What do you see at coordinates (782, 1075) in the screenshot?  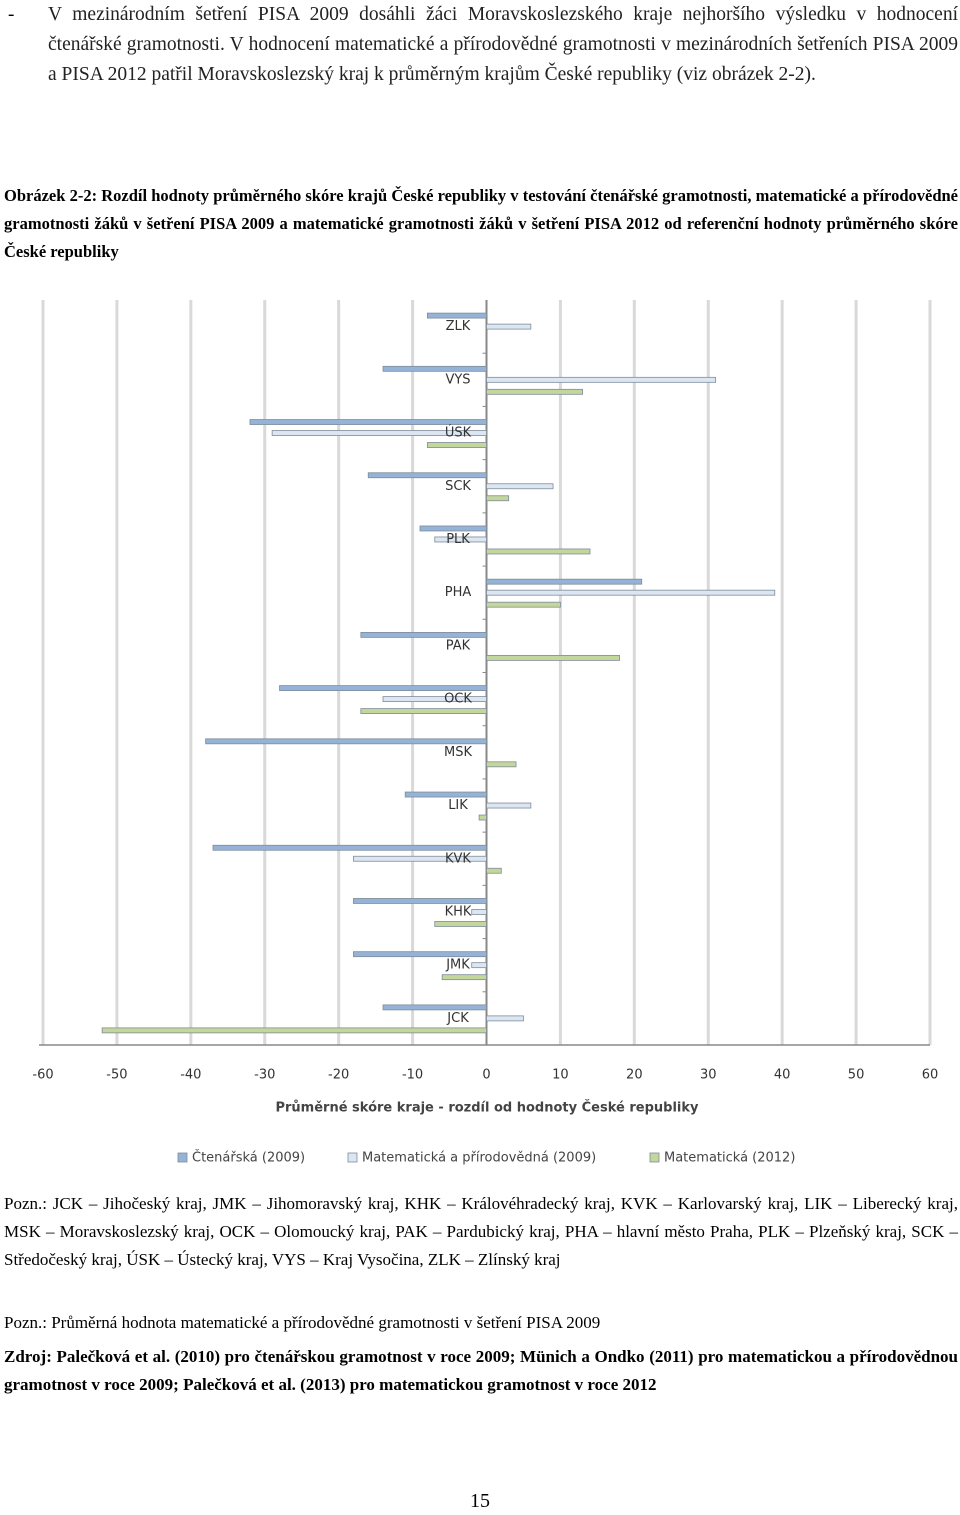 I see `x-tick-label: 40` at bounding box center [782, 1075].